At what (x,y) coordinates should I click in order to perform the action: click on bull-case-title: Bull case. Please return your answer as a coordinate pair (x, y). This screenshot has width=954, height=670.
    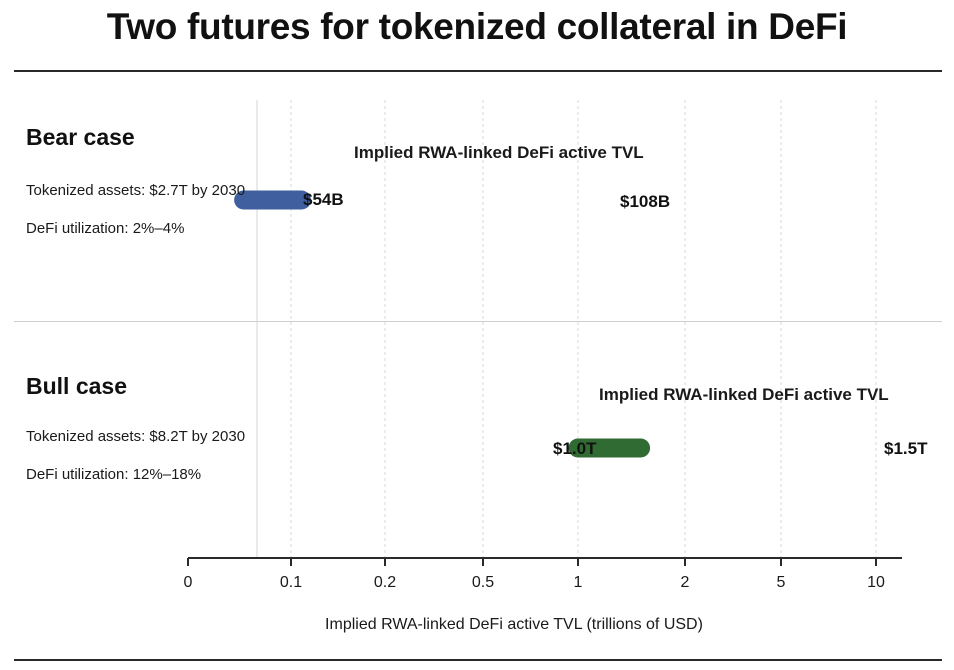
    Looking at the image, I should click on (76, 386).